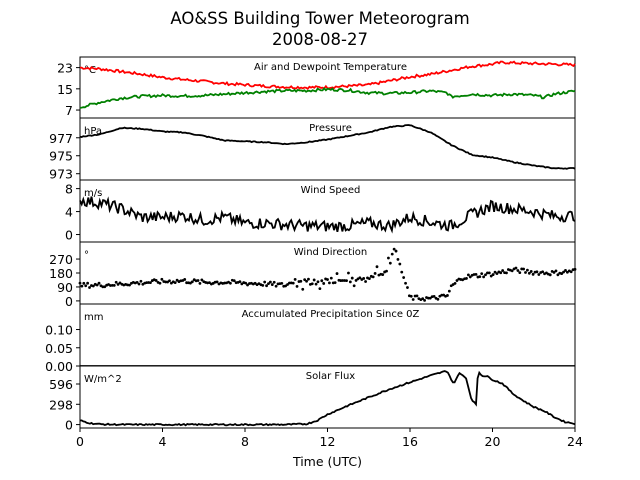 Image resolution: width=640 pixels, height=480 pixels. Describe the element at coordinates (86, 255) in the screenshot. I see `unit-label: °` at that location.